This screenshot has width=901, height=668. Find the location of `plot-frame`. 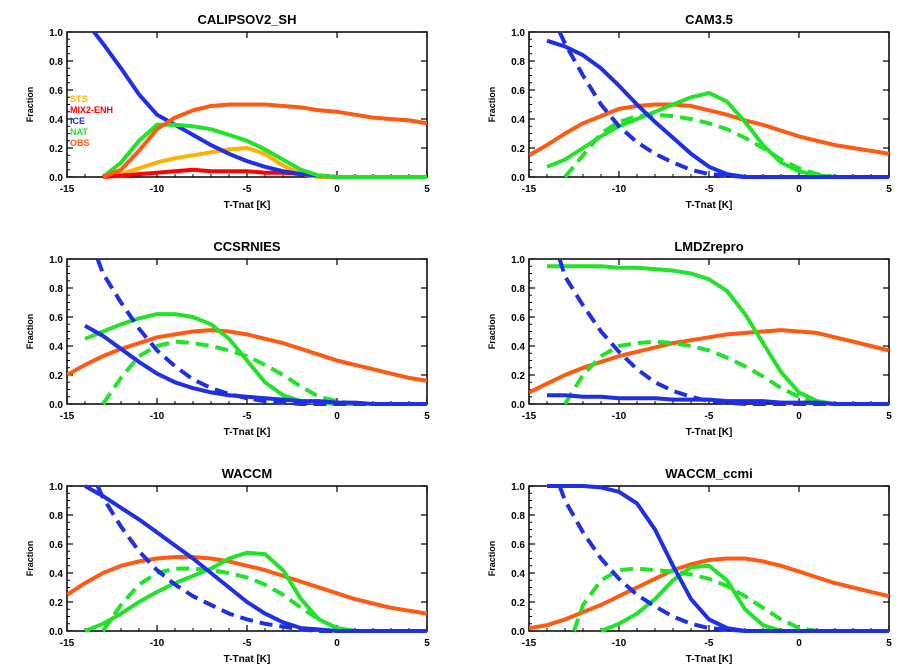

plot-frame is located at coordinates (247, 331).